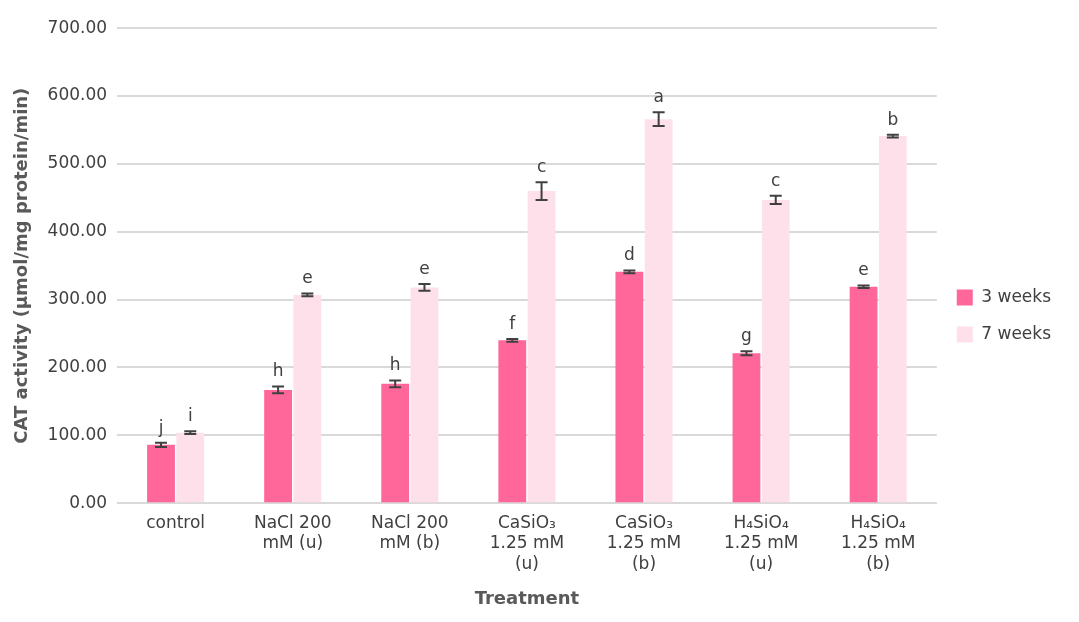 The height and width of the screenshot is (622, 1079). I want to click on x-tick-label: CaSiO₃ 1.25 mM (b), so click(644, 542).